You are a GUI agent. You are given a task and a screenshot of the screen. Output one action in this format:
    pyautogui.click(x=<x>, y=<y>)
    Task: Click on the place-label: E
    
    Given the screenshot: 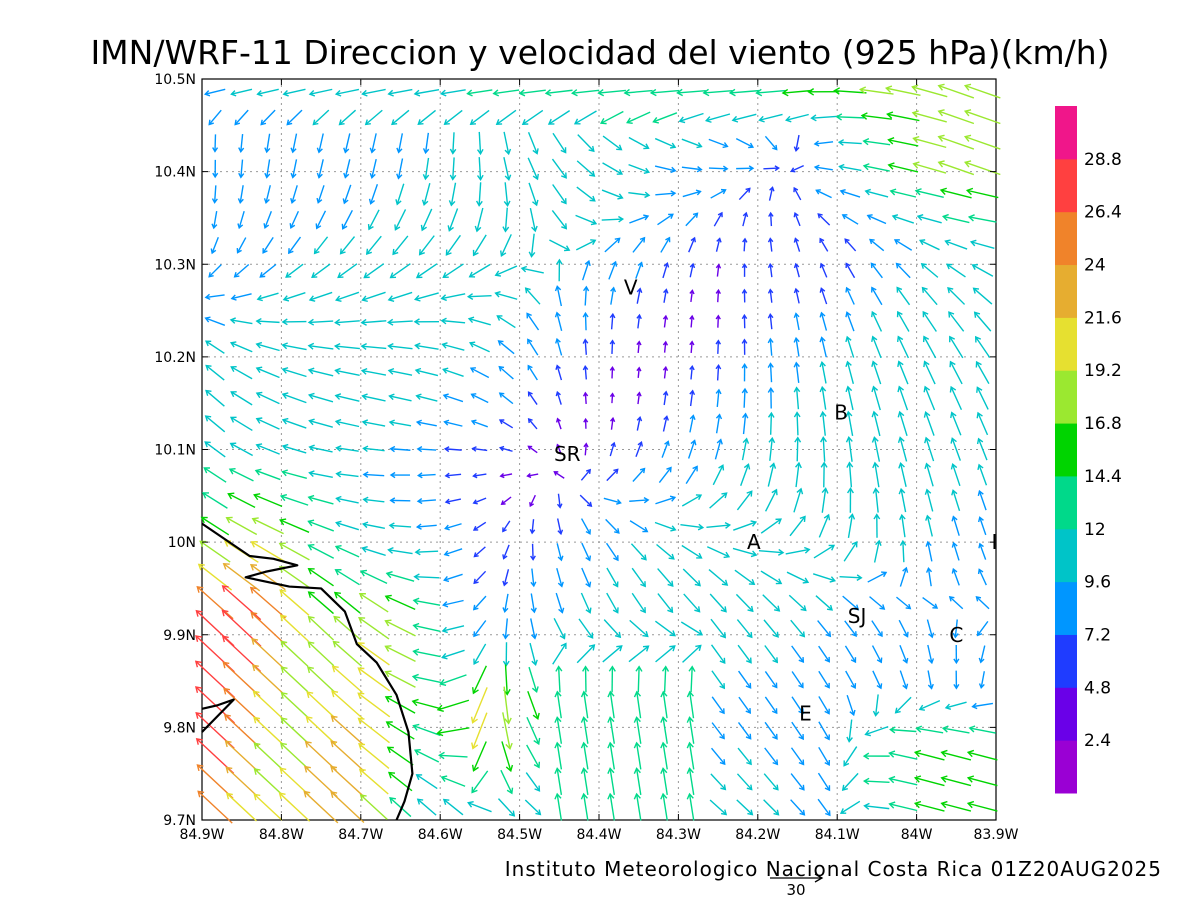 What is the action you would take?
    pyautogui.click(x=805, y=713)
    